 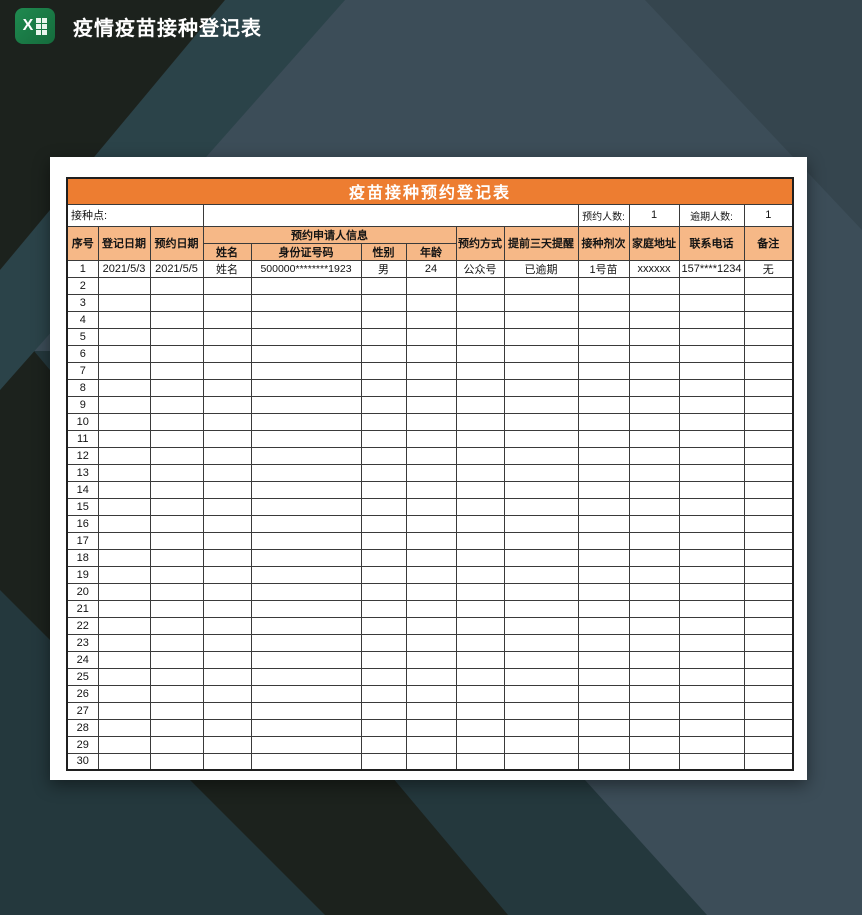 I want to click on booked-label-cell: 预约人数:, so click(x=603, y=215).